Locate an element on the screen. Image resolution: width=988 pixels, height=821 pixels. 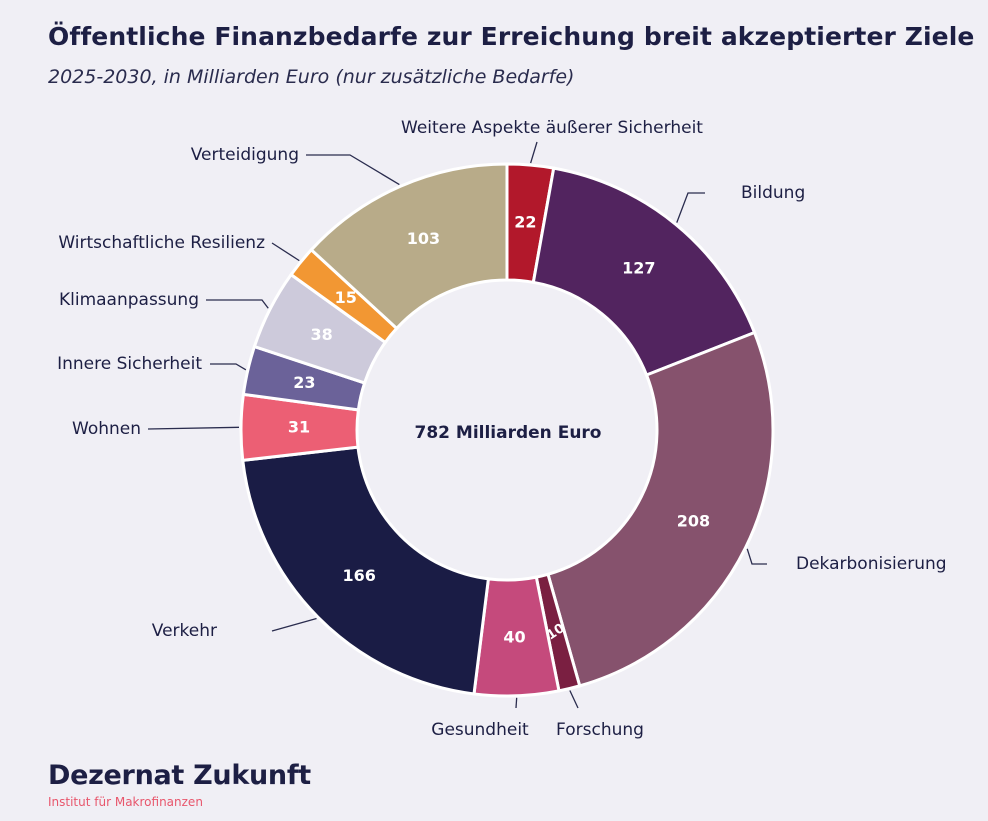
center-total-label: 782 Milliarden Euro is located at coordinates (508, 433).